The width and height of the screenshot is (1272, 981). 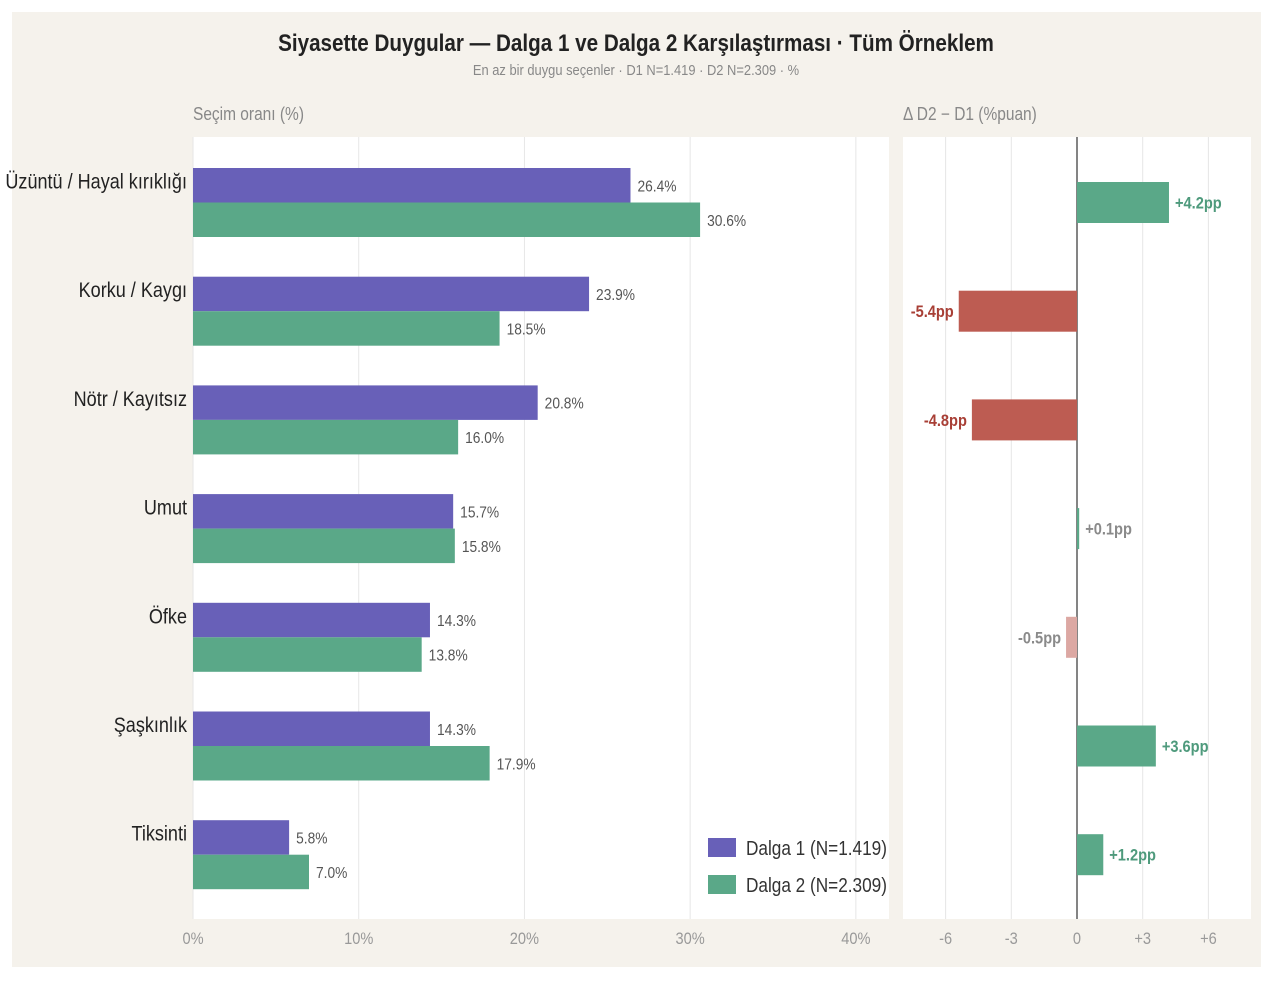 What do you see at coordinates (166, 508) in the screenshot?
I see `category-label: Umut` at bounding box center [166, 508].